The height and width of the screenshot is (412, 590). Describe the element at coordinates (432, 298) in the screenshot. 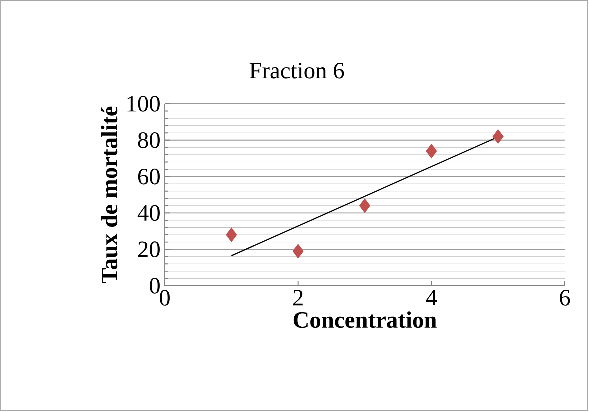

I see `x-tick-label: 4` at that location.